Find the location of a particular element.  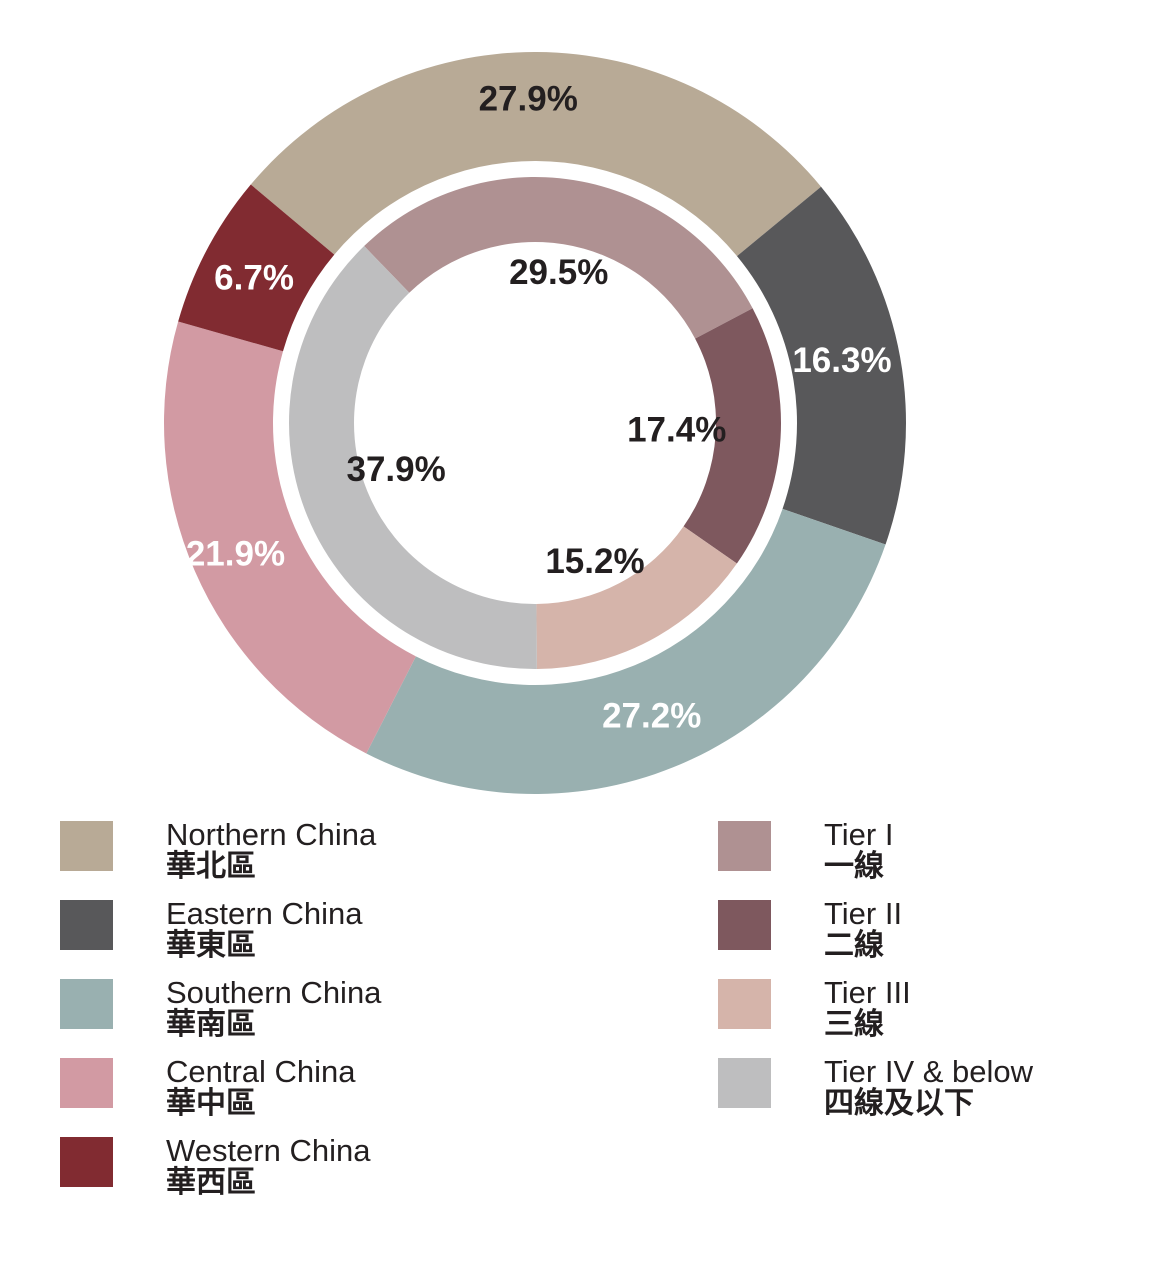

slice-label-tier-ii: 17.4% is located at coordinates (676, 429).